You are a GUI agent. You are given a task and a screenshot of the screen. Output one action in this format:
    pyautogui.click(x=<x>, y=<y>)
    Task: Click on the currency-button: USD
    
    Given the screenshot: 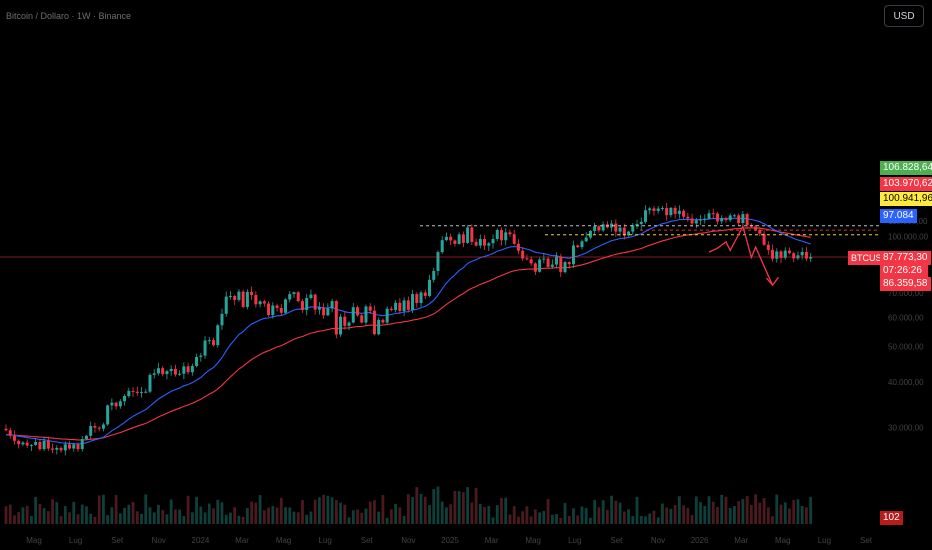 What is the action you would take?
    pyautogui.click(x=904, y=16)
    